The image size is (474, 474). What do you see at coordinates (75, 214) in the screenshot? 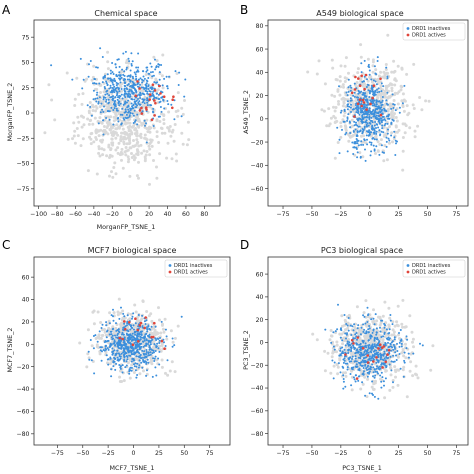
I see `x-tick-label-a: −60` at bounding box center [75, 214].